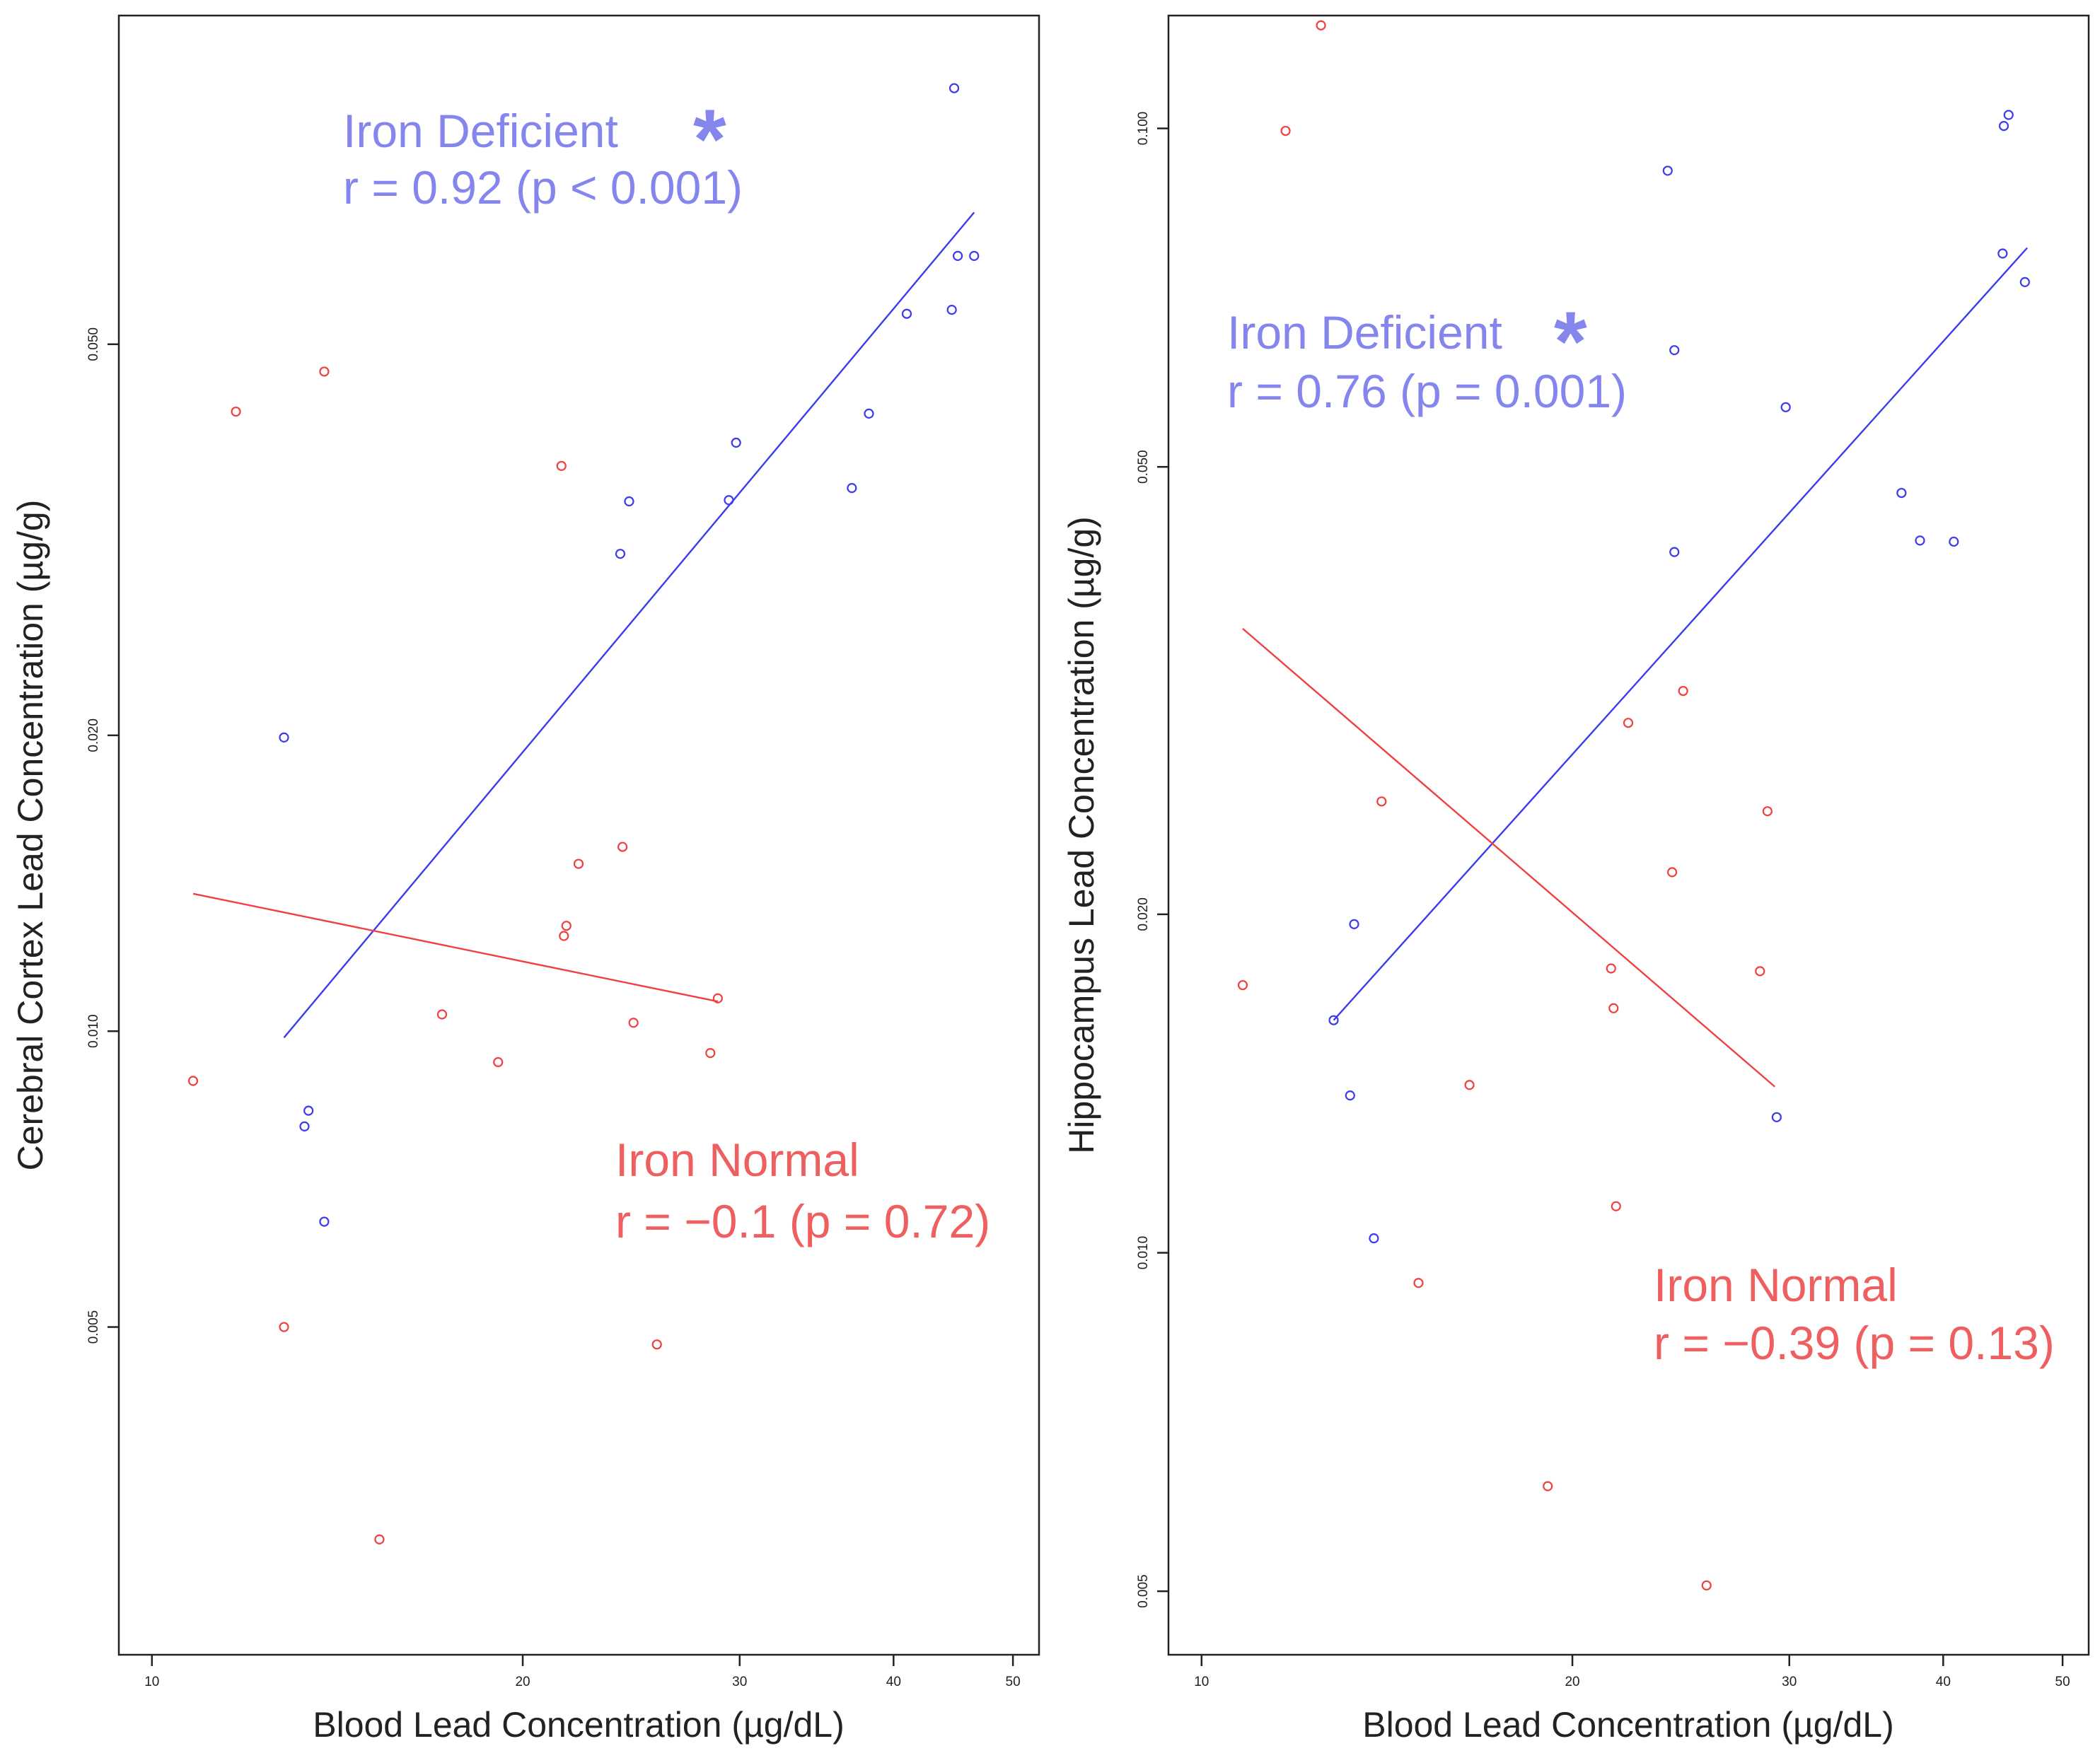  What do you see at coordinates (94, 1327) in the screenshot?
I see `cortex-y-tick-label: 0.005` at bounding box center [94, 1327].